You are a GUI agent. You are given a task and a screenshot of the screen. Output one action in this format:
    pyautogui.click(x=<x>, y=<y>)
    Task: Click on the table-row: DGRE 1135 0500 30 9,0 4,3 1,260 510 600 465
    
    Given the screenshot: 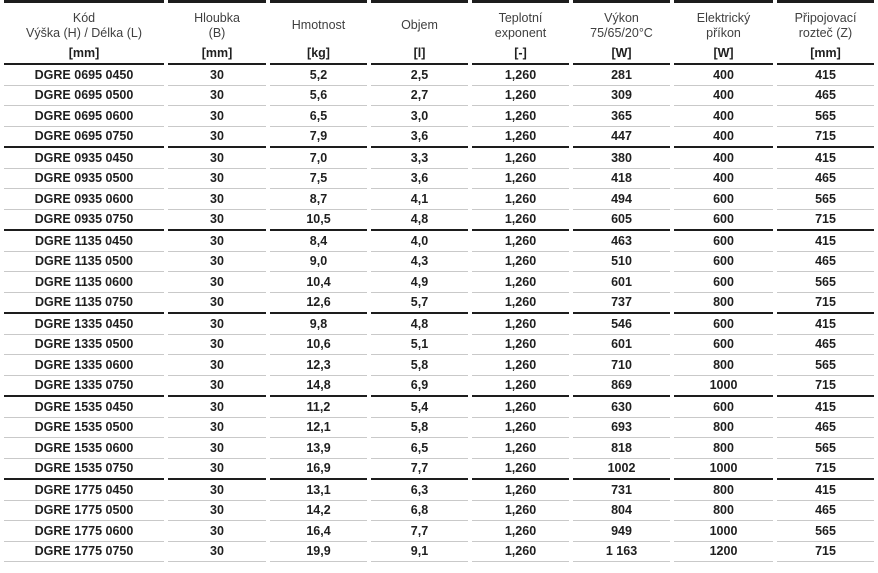 What is the action you would take?
    pyautogui.click(x=439, y=262)
    